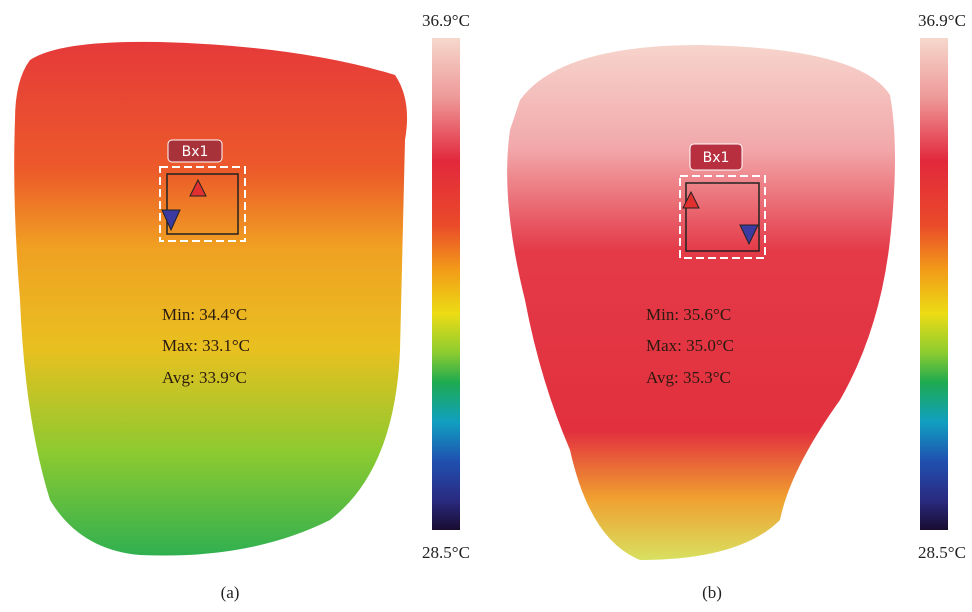  What do you see at coordinates (688, 377) in the screenshot?
I see `stat: Avg: 35.3°C` at bounding box center [688, 377].